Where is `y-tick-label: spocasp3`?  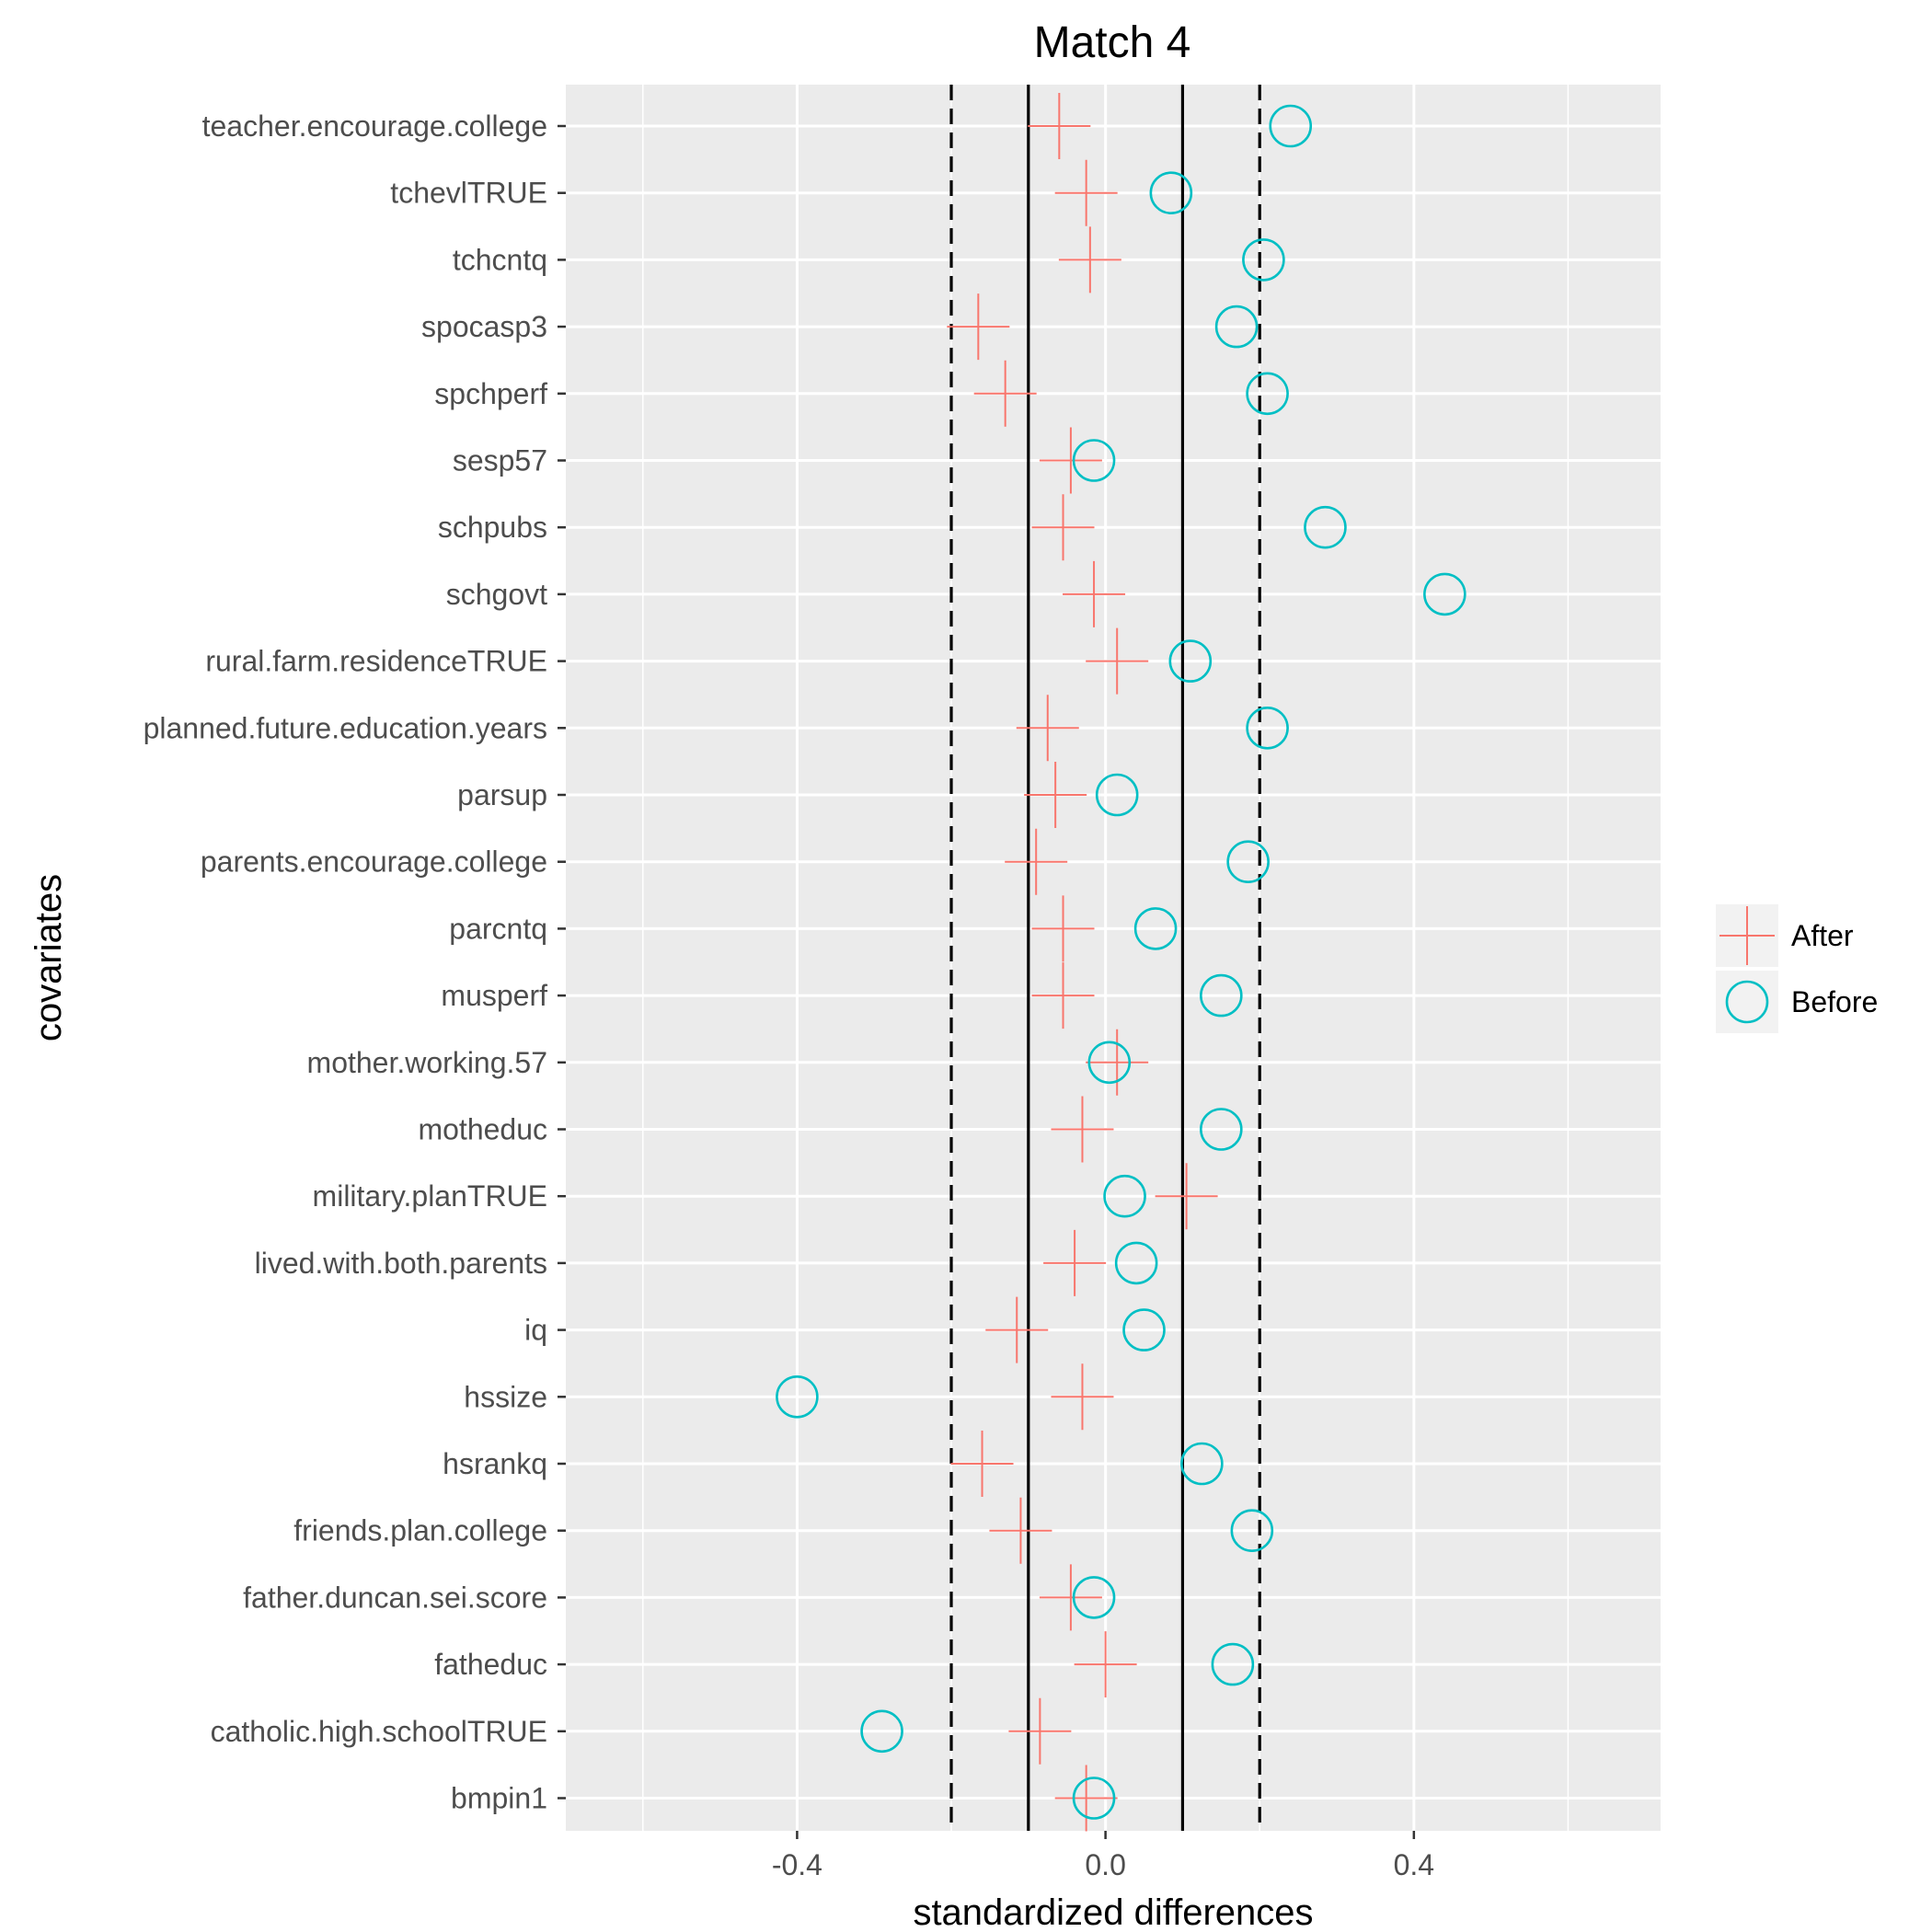 y-tick-label: spocasp3 is located at coordinates (484, 326).